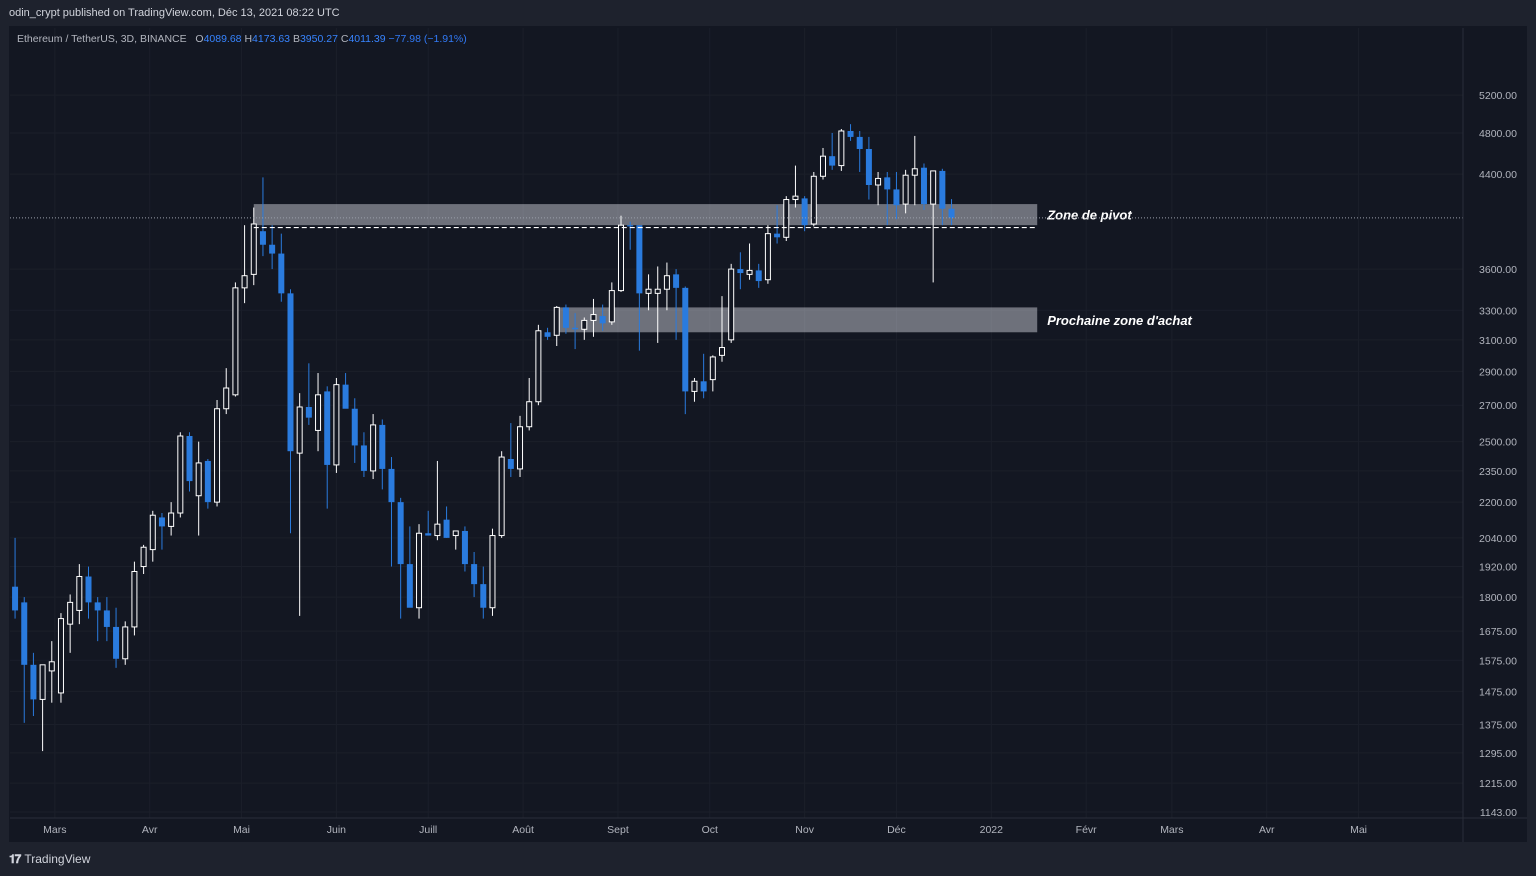  I want to click on open-label: O, so click(199, 39).